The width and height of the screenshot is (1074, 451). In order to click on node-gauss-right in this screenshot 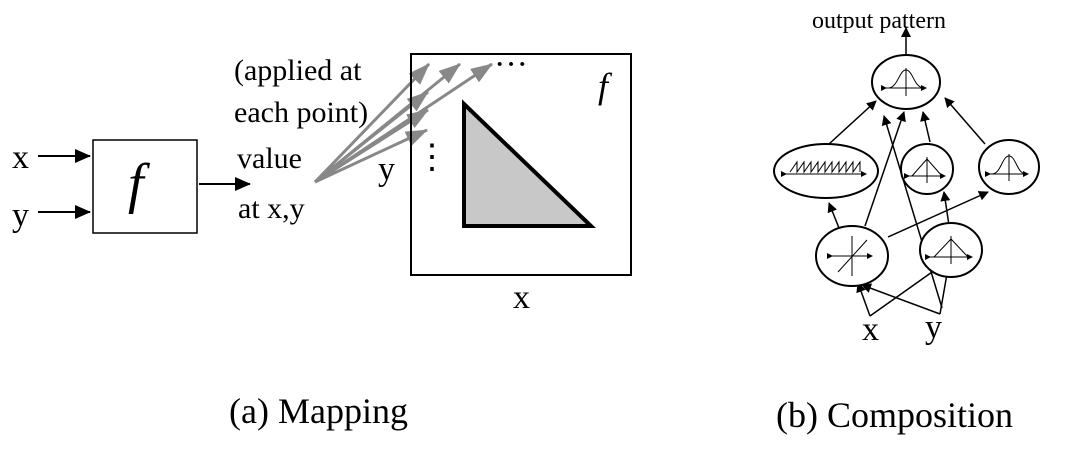, I will do `click(1009, 167)`.